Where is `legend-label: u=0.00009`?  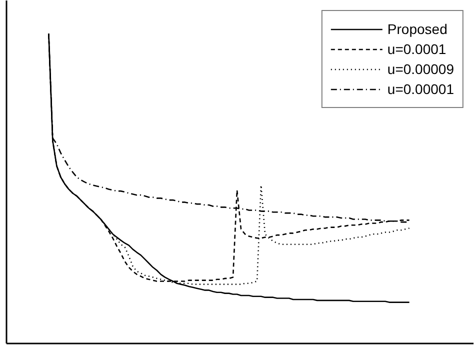
legend-label: u=0.00009 is located at coordinates (420, 69).